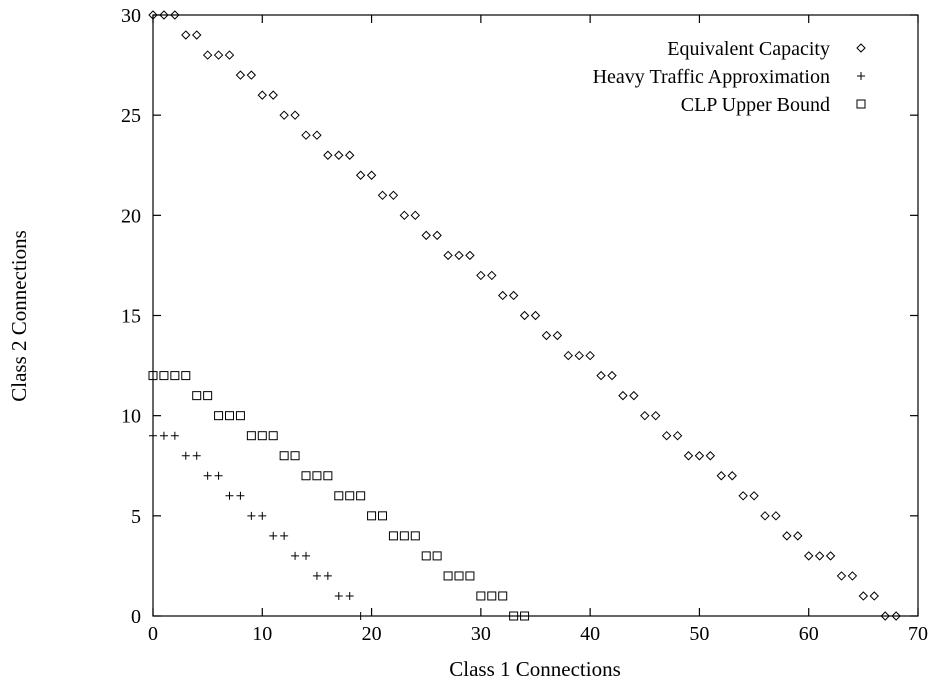 The image size is (935, 682). Describe the element at coordinates (372, 634) in the screenshot. I see `x-tick-label: 20` at that location.